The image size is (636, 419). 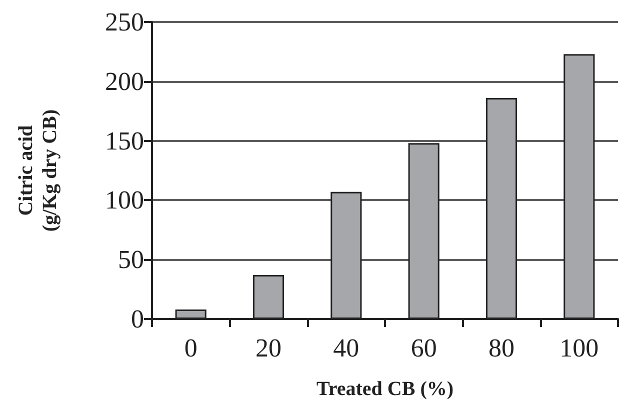 I want to click on x-tick-label: 0, so click(x=191, y=348).